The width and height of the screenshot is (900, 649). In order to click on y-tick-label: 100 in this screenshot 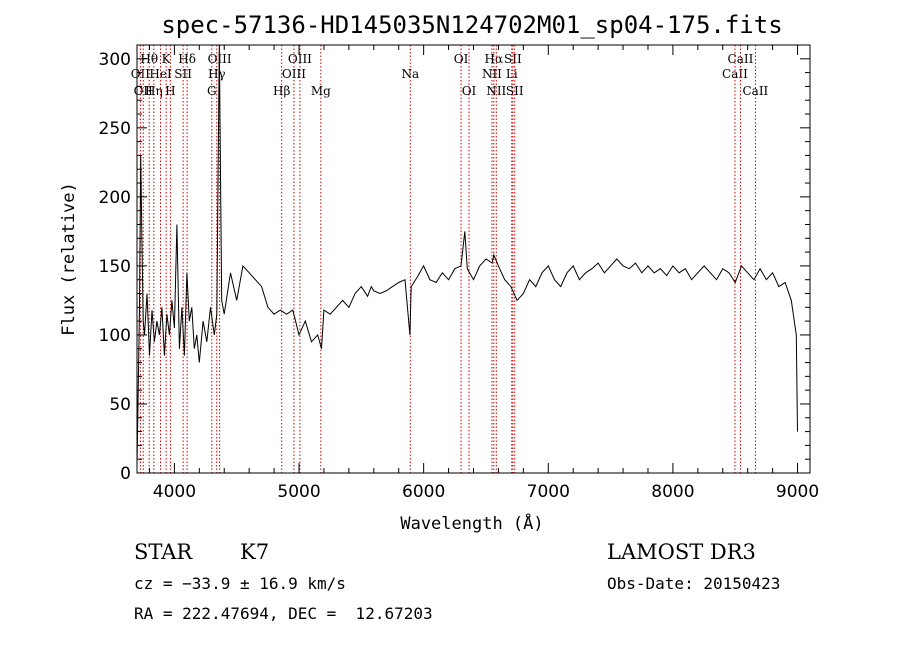, I will do `click(115, 336)`.